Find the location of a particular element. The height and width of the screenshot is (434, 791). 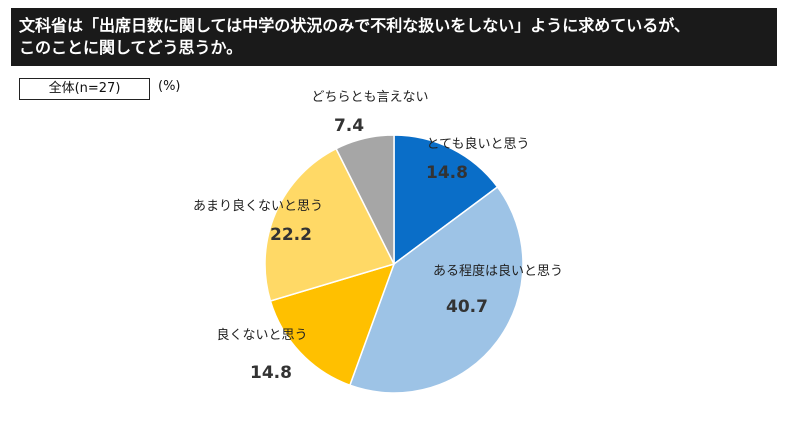

slice-label-4: あまり良くないと思う is located at coordinates (258, 206).